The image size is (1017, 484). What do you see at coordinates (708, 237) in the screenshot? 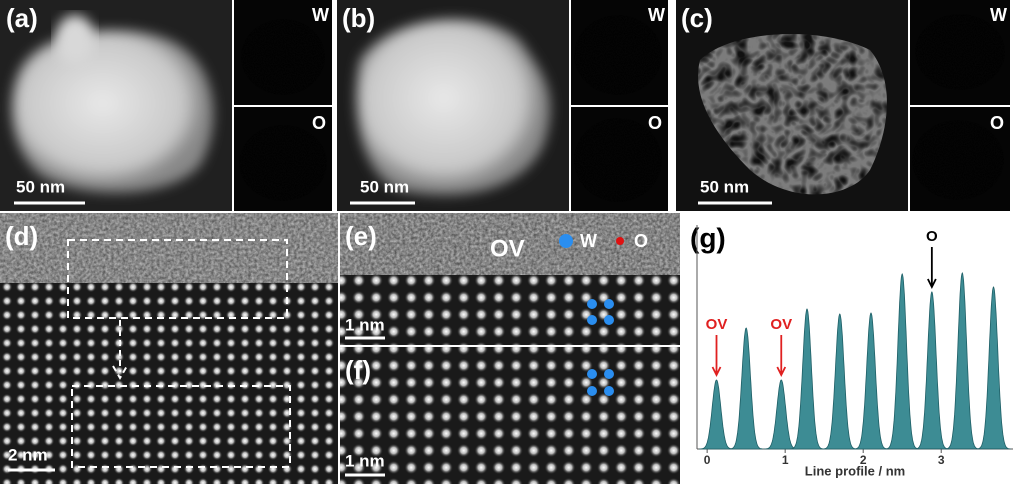
I see `panel-label: (g)` at bounding box center [708, 237].